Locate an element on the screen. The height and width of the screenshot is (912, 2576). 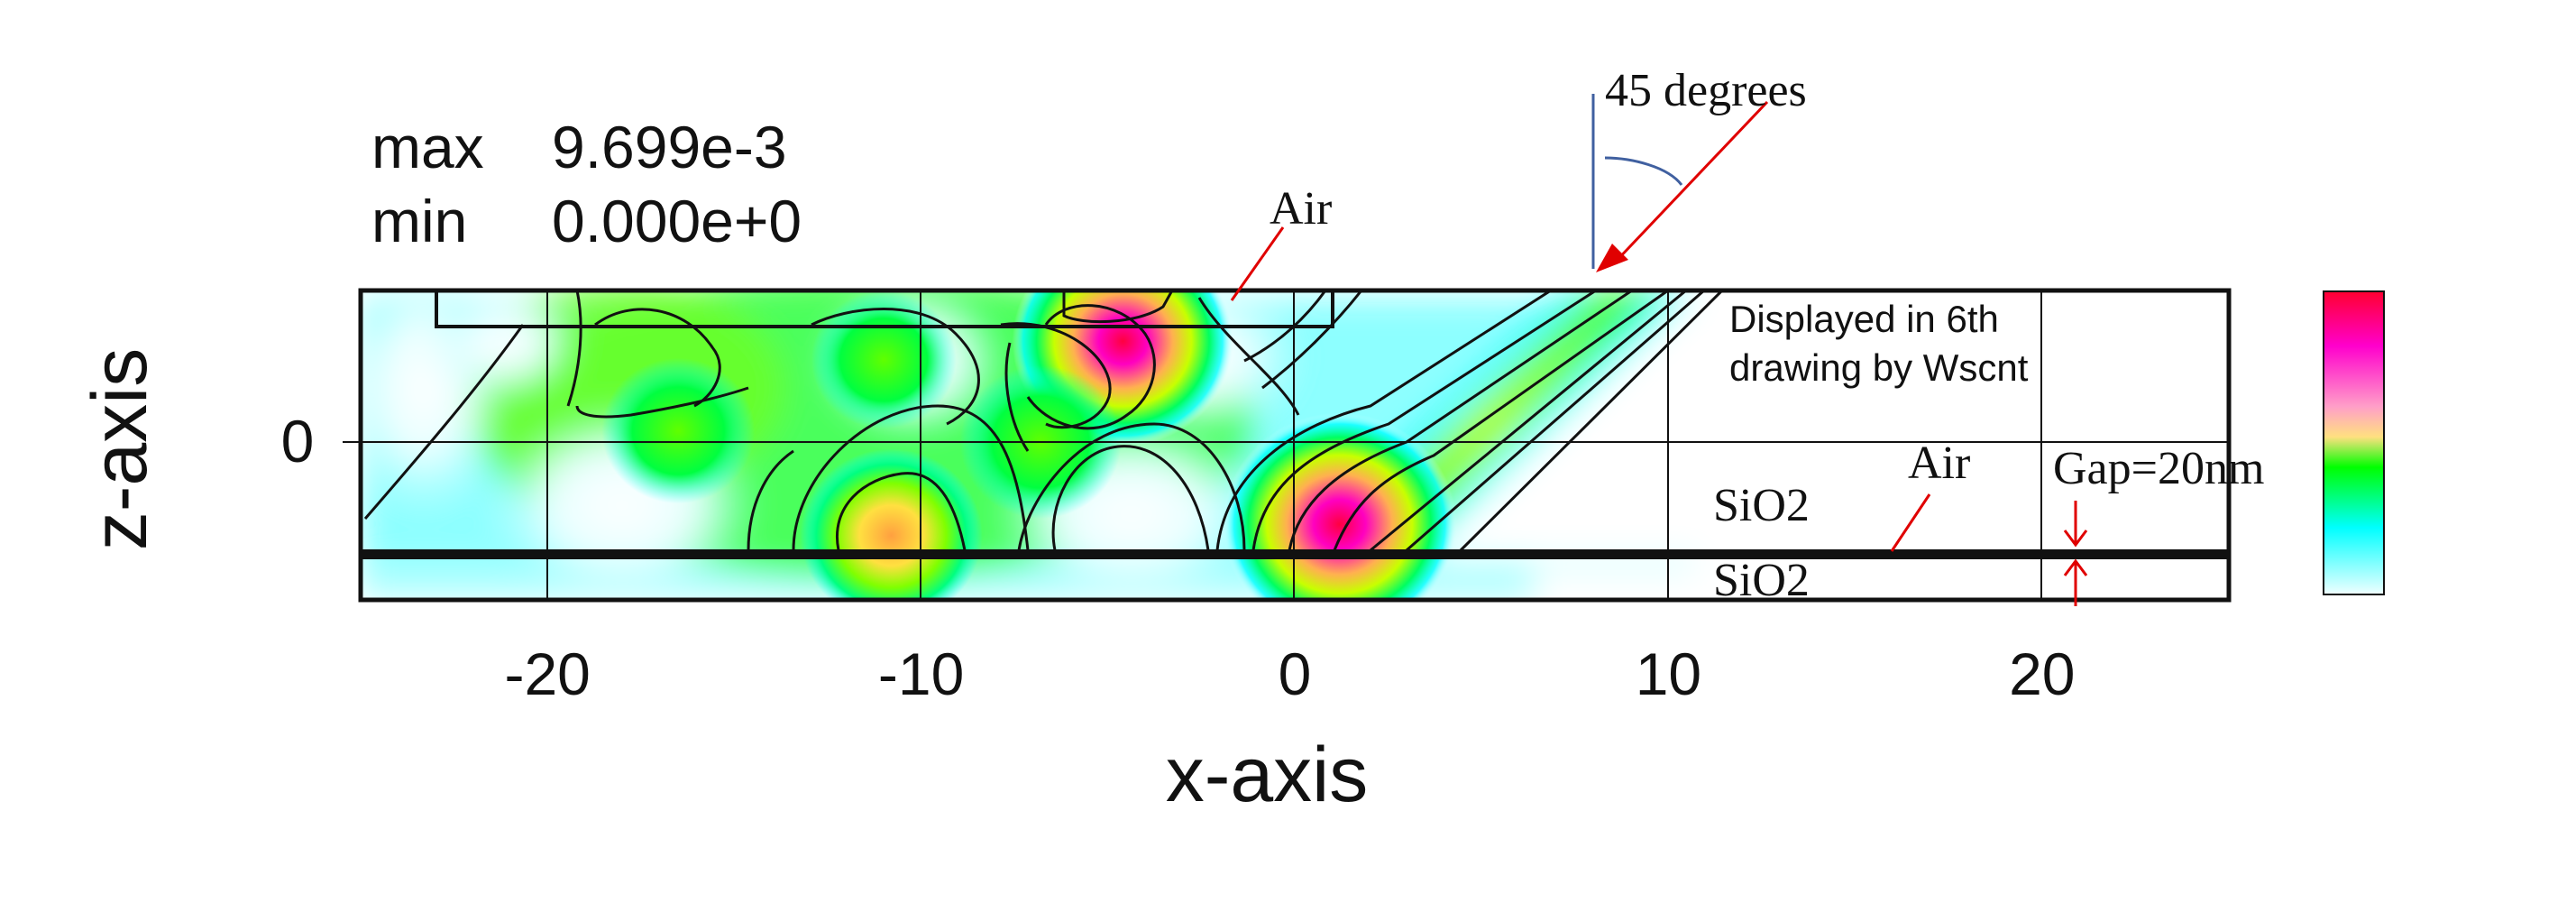
x-tick-label: -20 is located at coordinates (548, 673).